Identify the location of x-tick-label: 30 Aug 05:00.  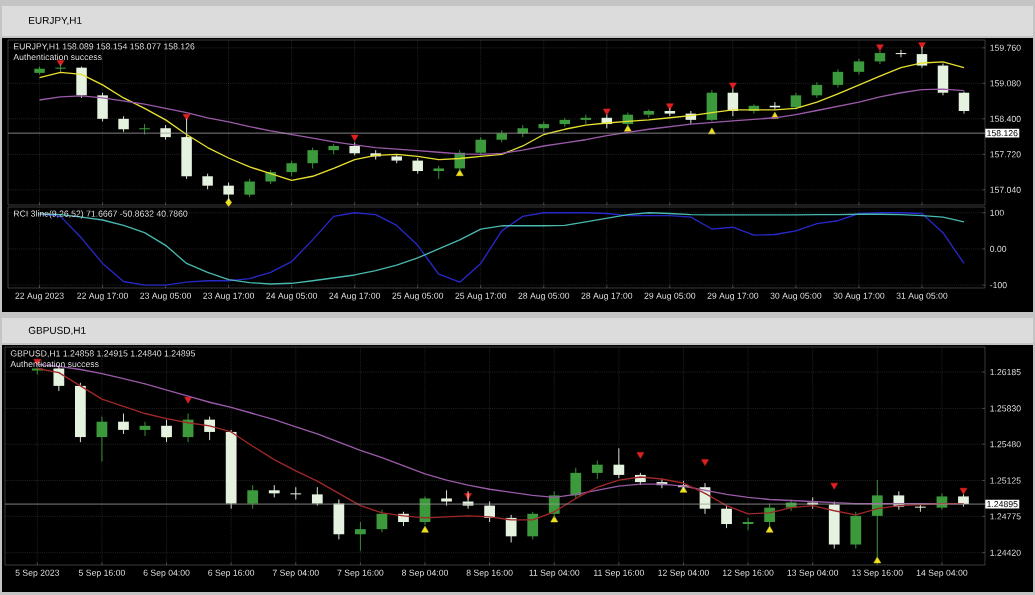
(796, 296).